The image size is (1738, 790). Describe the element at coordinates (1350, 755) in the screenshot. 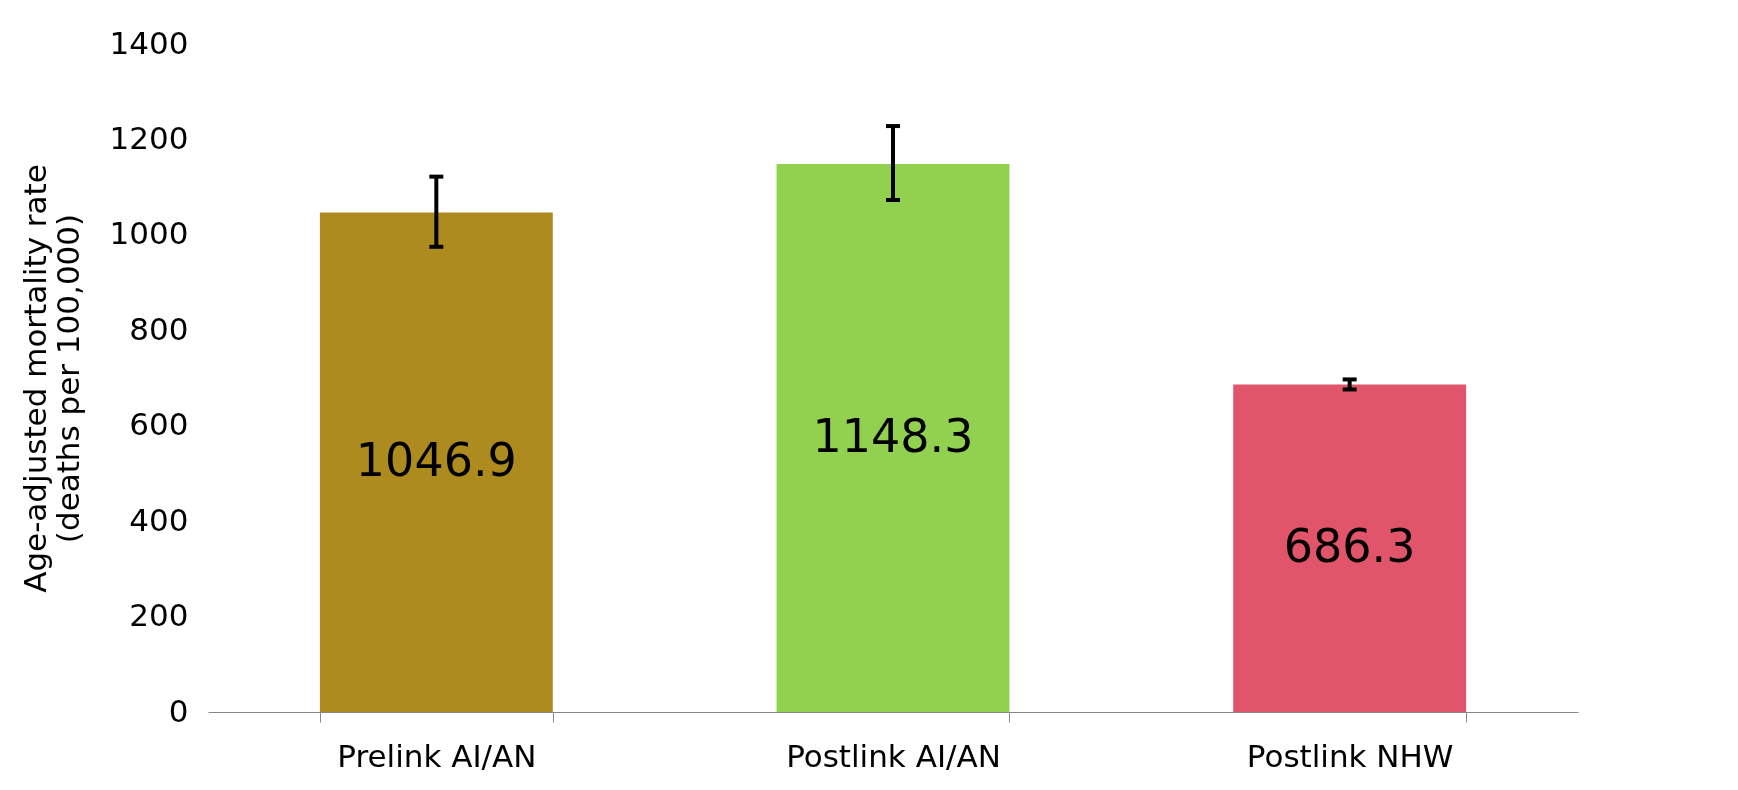

I see `x-tick-label: Postlink NHW` at that location.